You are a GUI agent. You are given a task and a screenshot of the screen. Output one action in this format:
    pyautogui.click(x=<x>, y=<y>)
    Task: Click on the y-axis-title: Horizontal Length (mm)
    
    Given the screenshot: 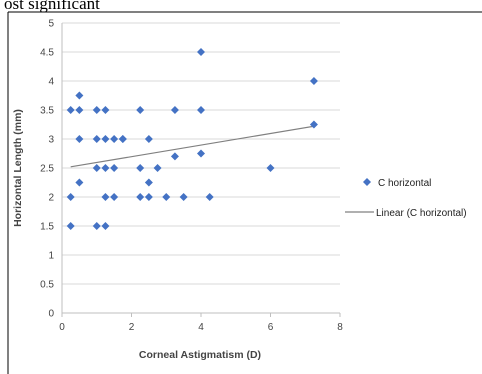 What is the action you would take?
    pyautogui.click(x=18, y=168)
    